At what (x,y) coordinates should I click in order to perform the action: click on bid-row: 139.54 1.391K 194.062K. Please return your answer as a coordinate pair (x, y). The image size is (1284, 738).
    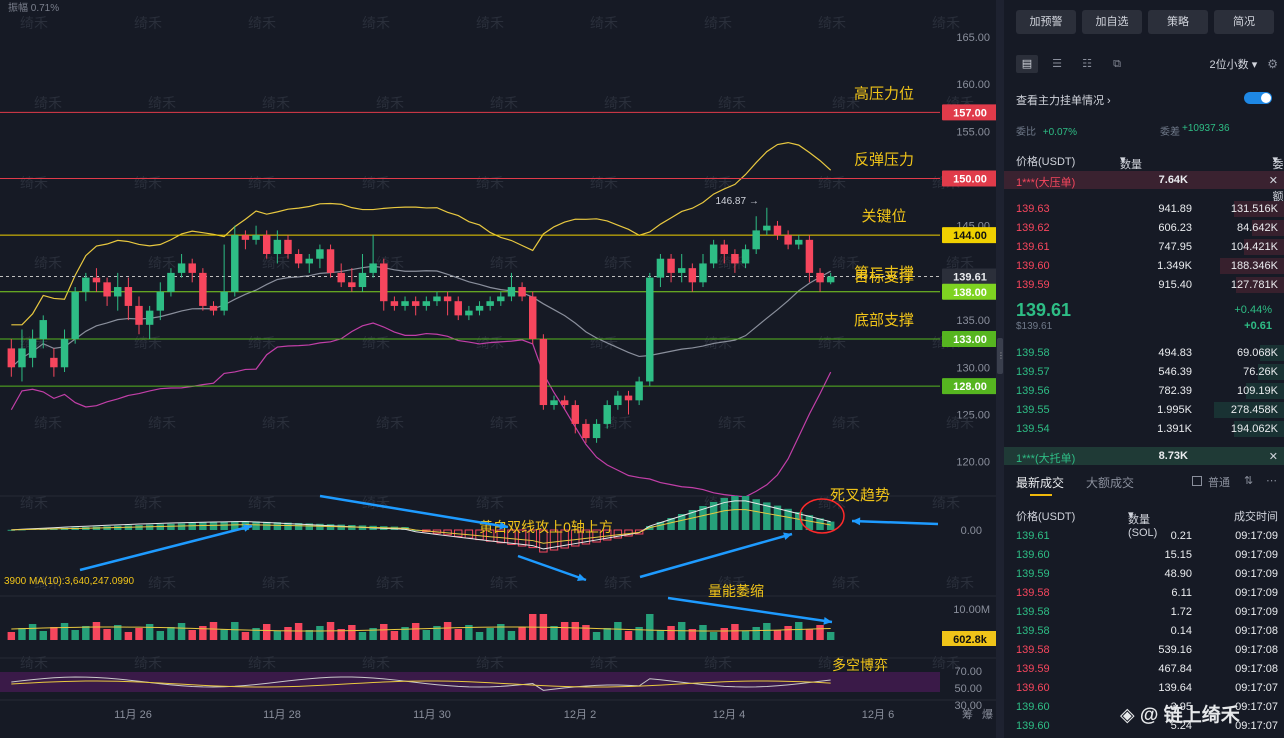
    Looking at the image, I should click on (1144, 429).